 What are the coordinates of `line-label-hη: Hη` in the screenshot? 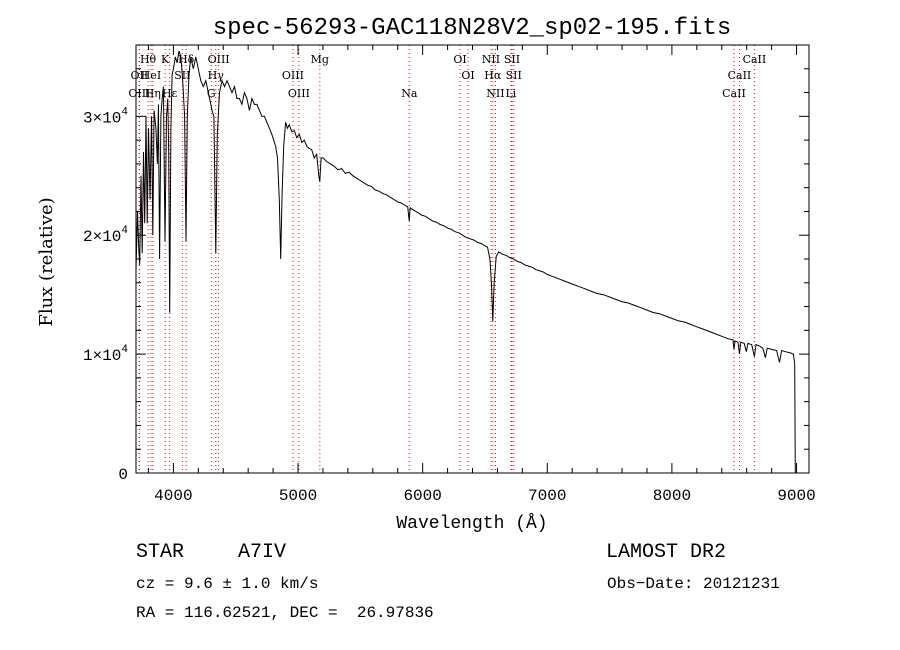 It's located at (153, 93).